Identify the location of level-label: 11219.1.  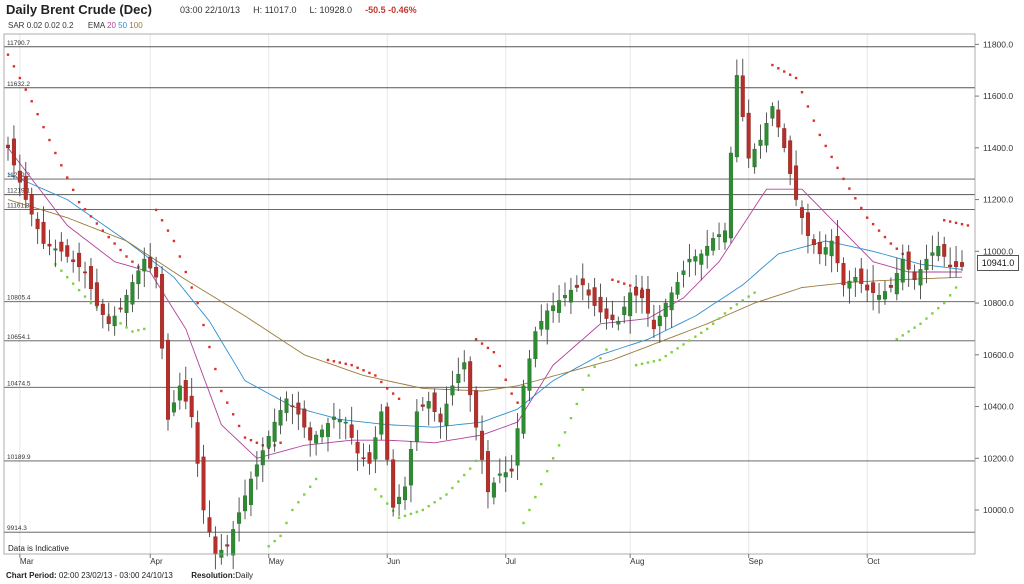
(18, 191).